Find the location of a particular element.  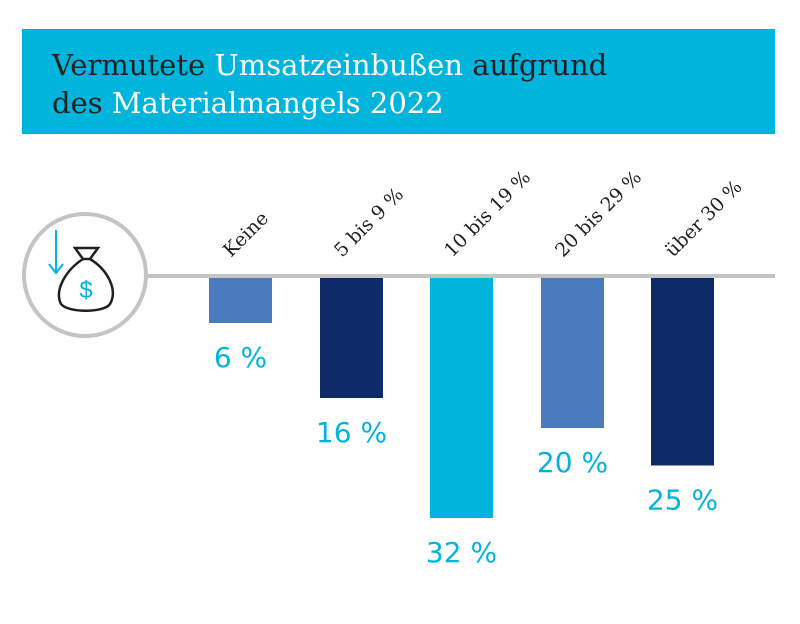

title-line-1: Vermutete Umsatzeinbußen aufgrund is located at coordinates (329, 65).